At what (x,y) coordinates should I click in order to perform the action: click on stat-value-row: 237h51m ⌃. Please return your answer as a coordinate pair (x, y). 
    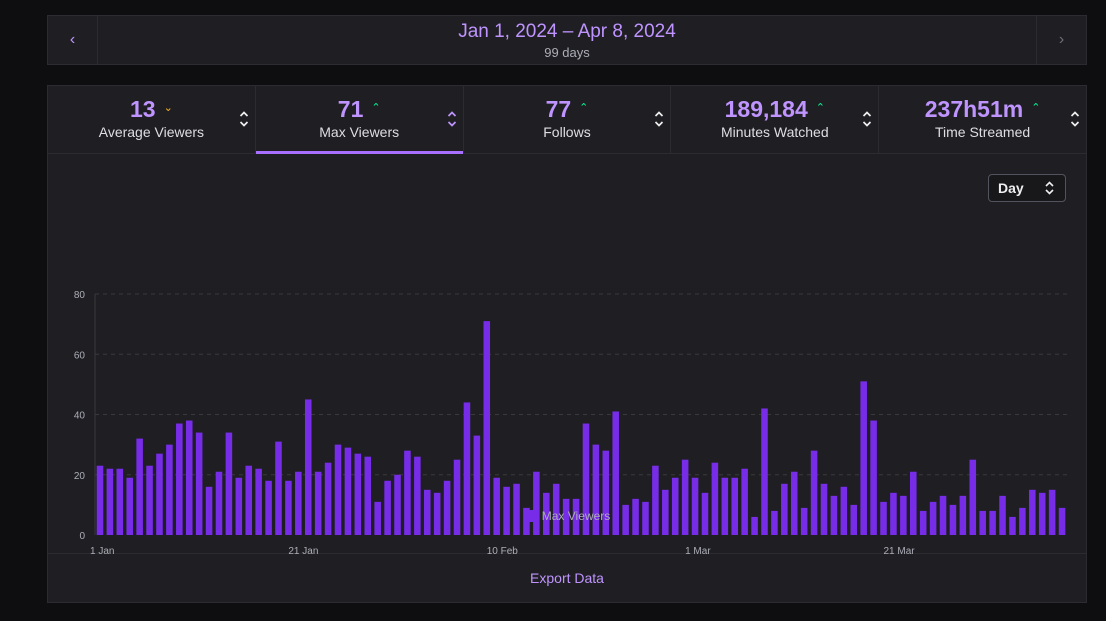
    Looking at the image, I should click on (983, 109).